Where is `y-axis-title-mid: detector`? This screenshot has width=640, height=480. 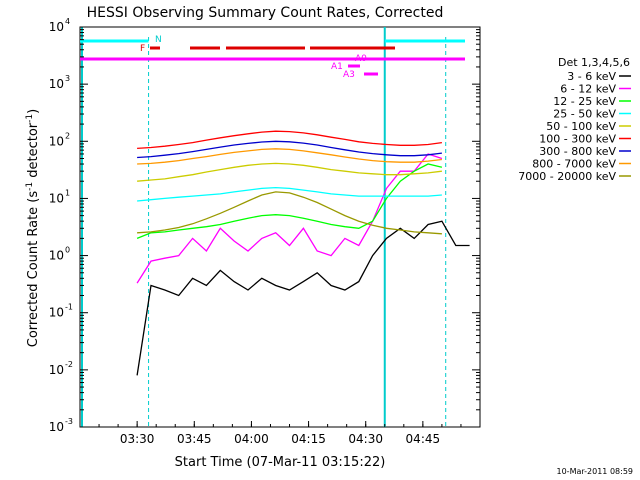
y-axis-title-mid: detector is located at coordinates (33, 152).